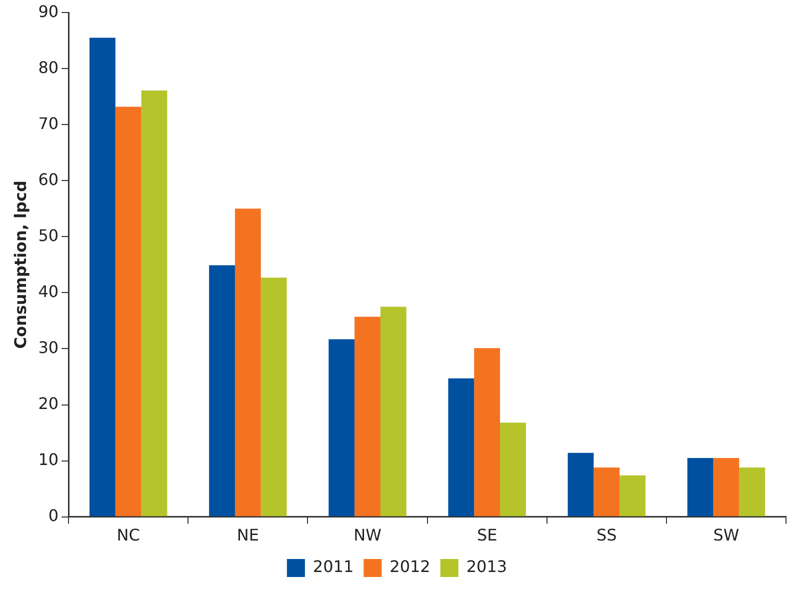  I want to click on y-tick-label: 90, so click(48, 11).